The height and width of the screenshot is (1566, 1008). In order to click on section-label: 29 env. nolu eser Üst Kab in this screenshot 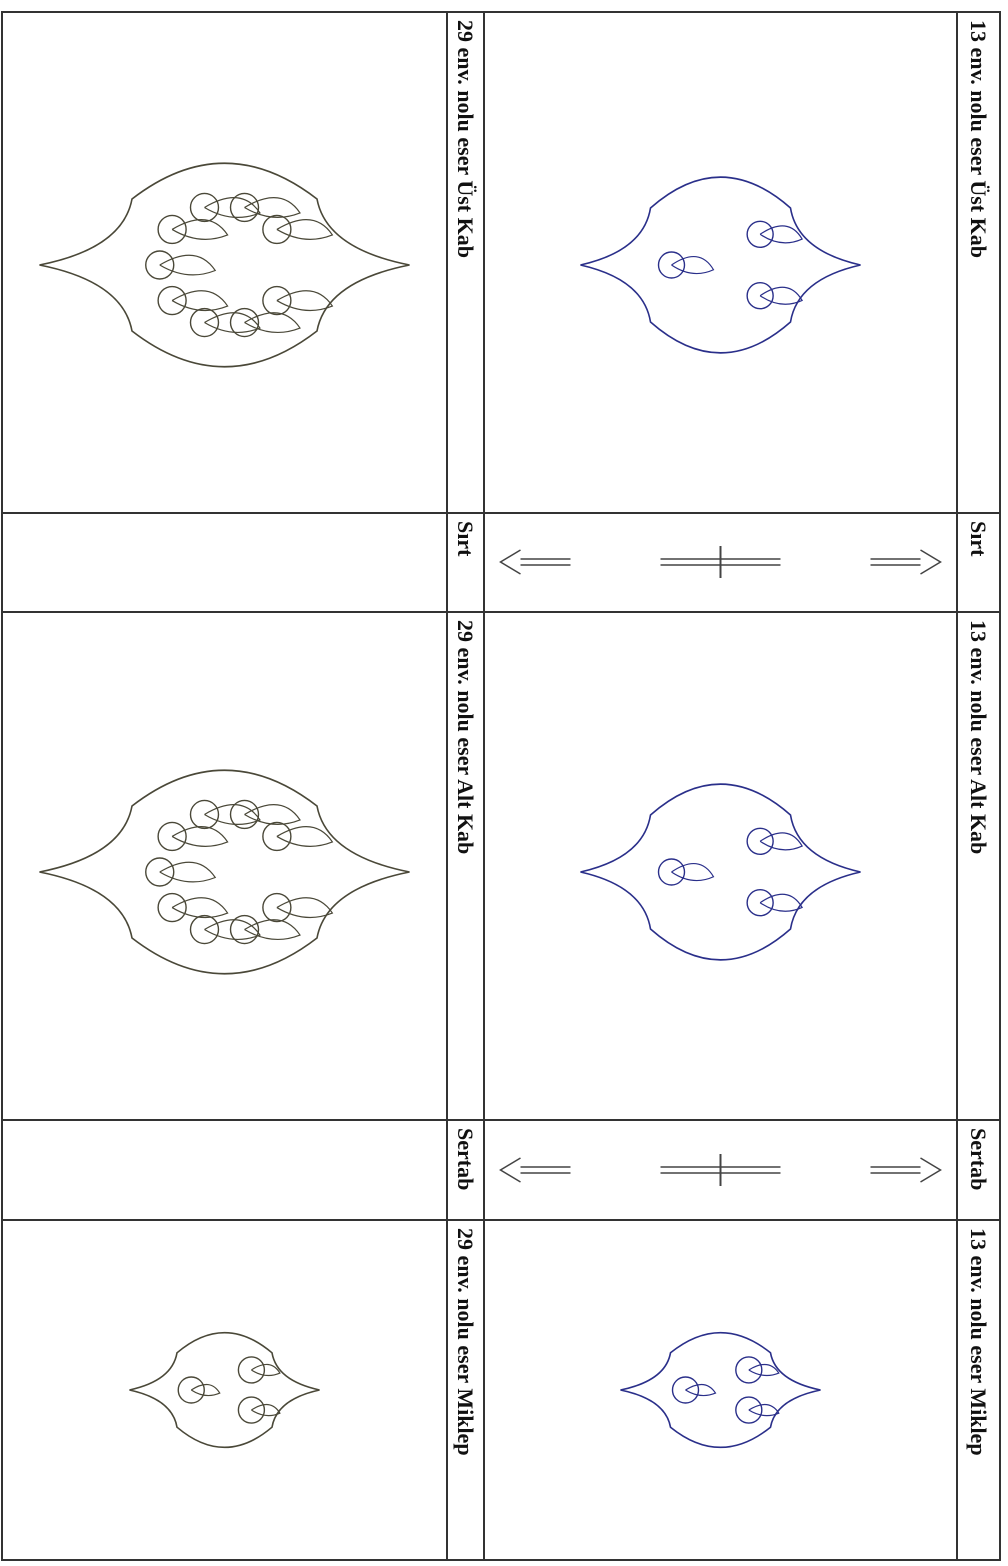, I will do `click(465, 139)`.